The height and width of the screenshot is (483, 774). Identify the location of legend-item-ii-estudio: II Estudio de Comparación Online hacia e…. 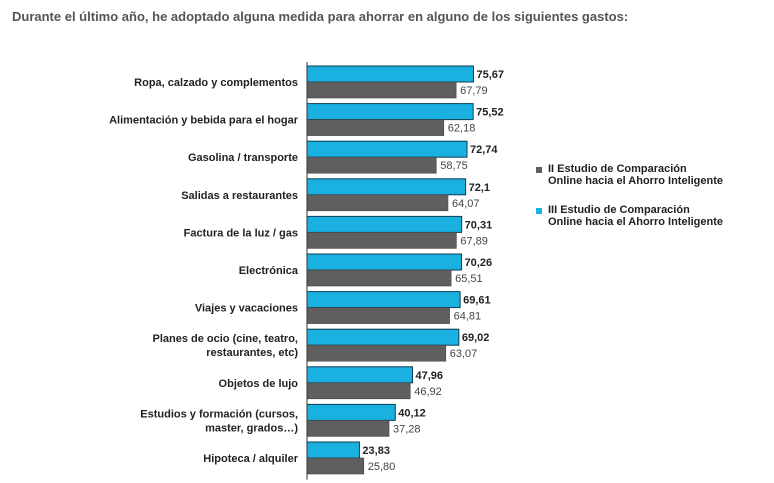
(652, 175).